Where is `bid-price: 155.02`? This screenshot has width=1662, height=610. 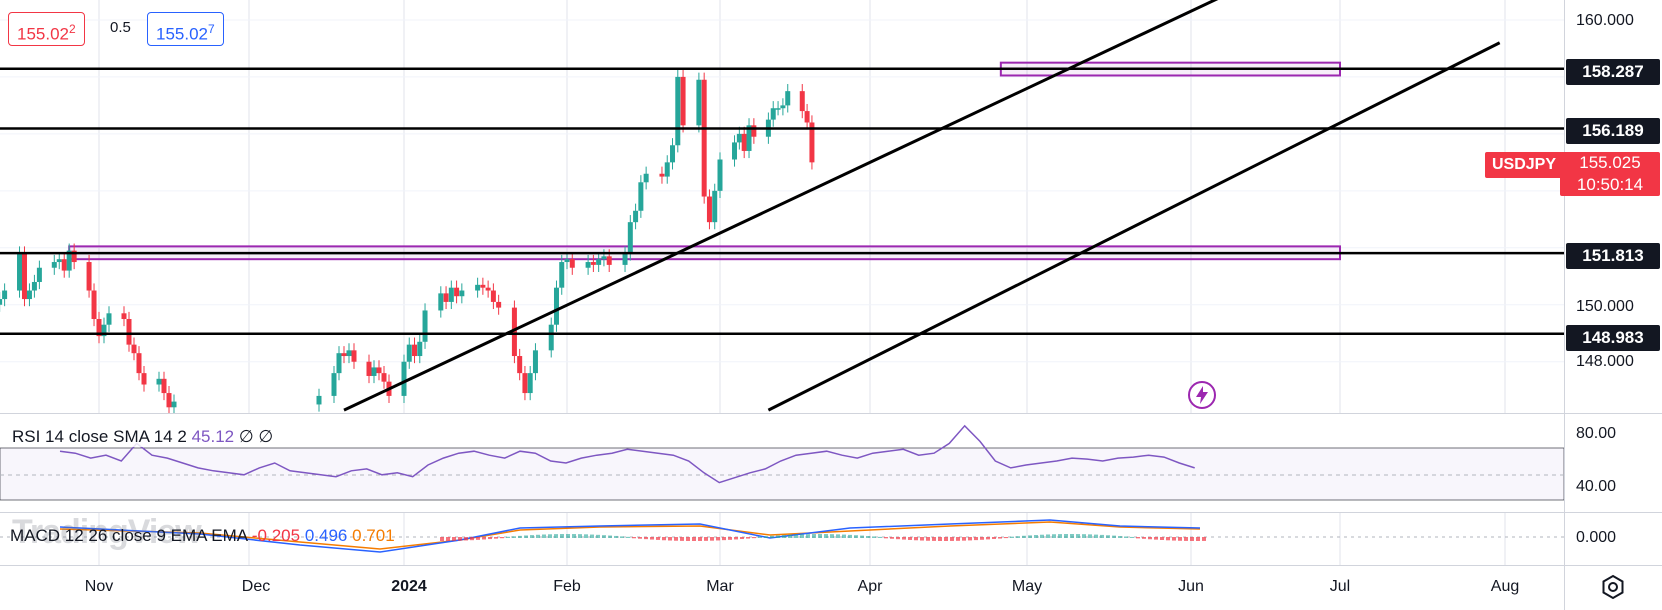
bid-price: 155.02 is located at coordinates (43, 34).